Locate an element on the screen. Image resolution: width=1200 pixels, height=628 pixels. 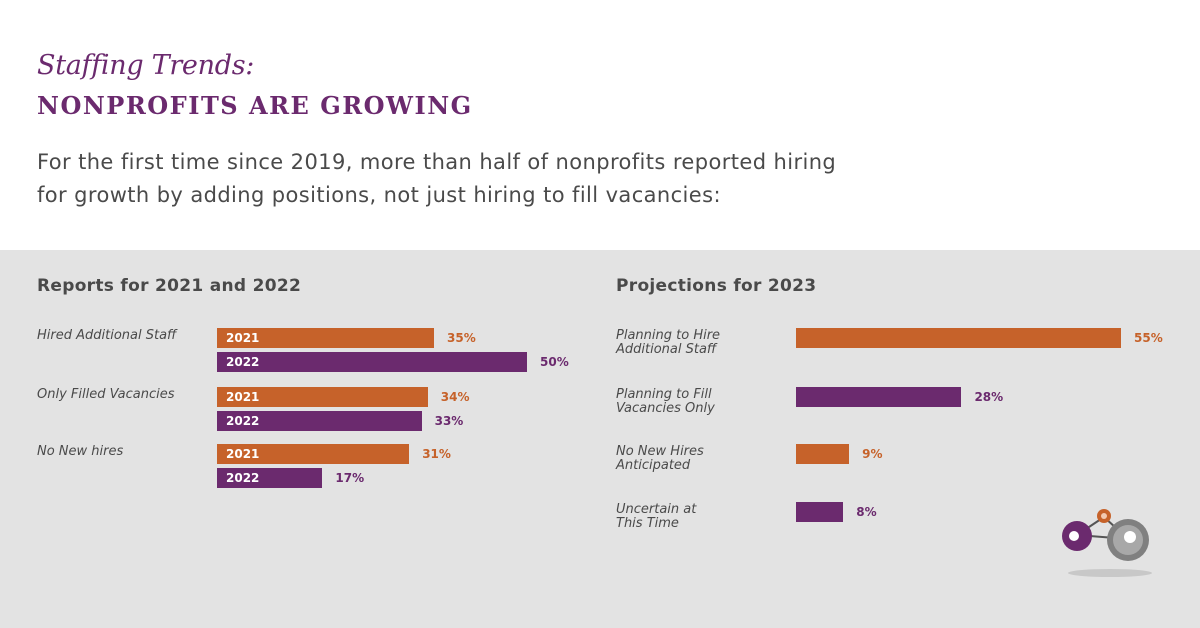
logo-icon is located at coordinates (1107, 543).